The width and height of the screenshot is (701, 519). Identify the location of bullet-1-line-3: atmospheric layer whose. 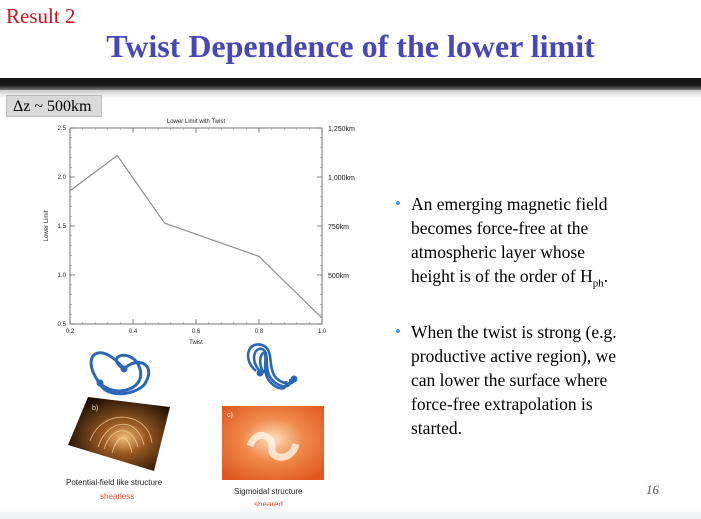
(498, 252).